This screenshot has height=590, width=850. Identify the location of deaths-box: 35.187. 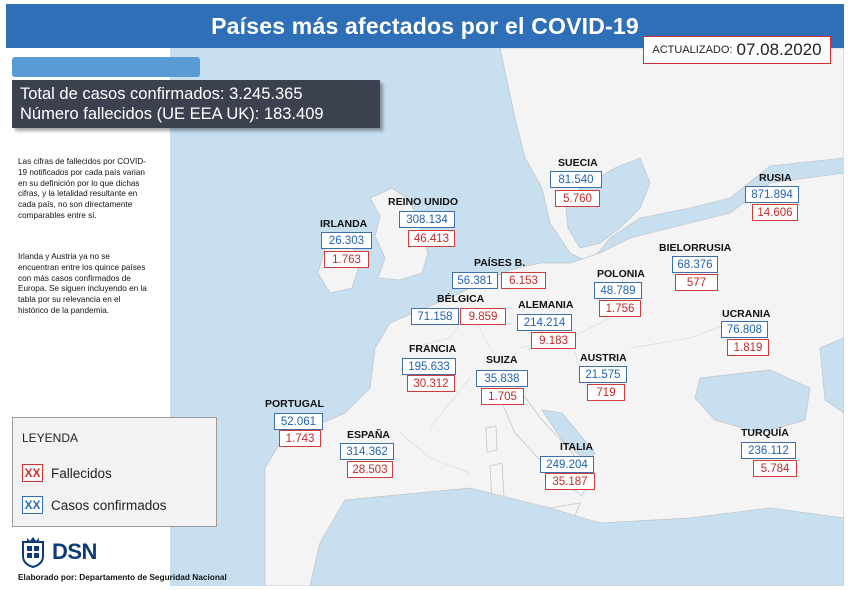
(570, 481).